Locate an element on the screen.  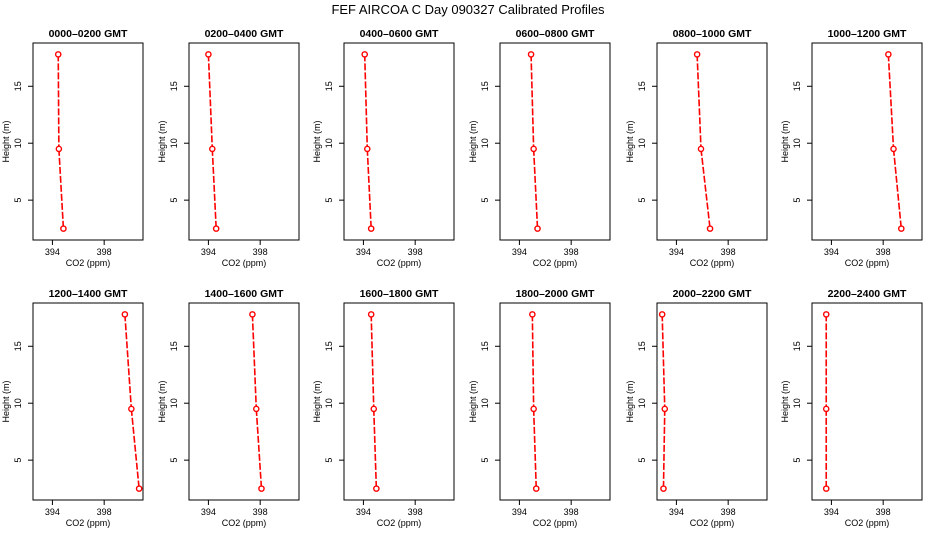
panel-title: 0200–0400 GMT is located at coordinates (244, 34).